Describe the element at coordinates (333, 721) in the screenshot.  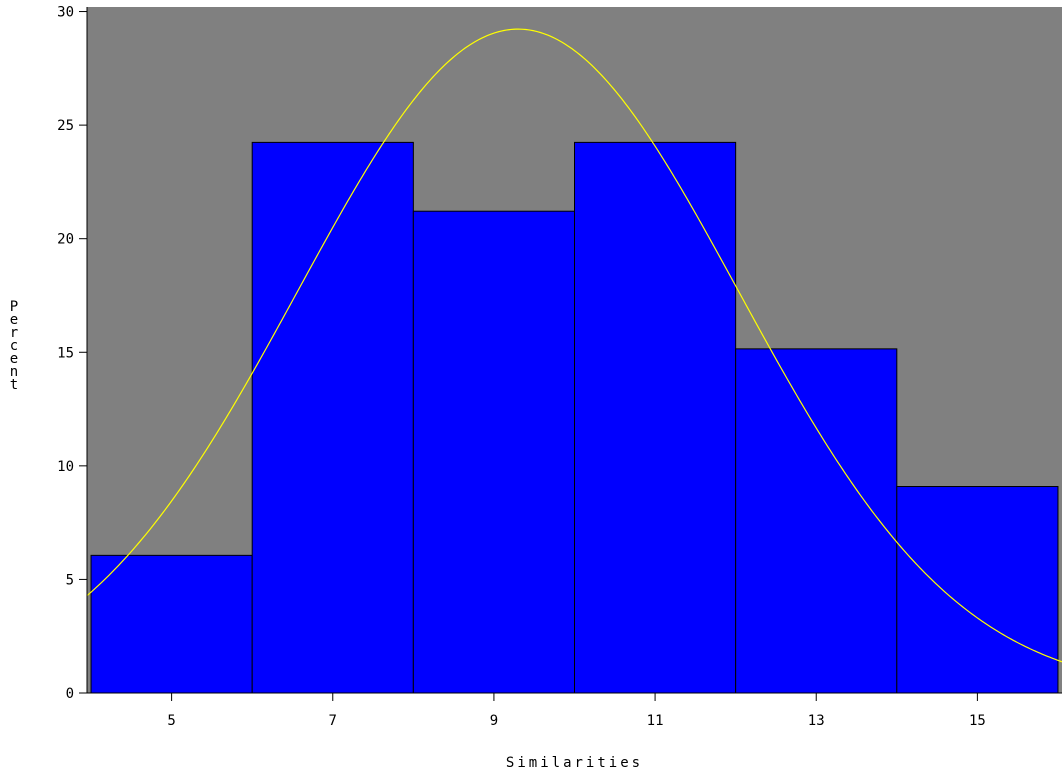
I see `x-tick-label: 7` at that location.